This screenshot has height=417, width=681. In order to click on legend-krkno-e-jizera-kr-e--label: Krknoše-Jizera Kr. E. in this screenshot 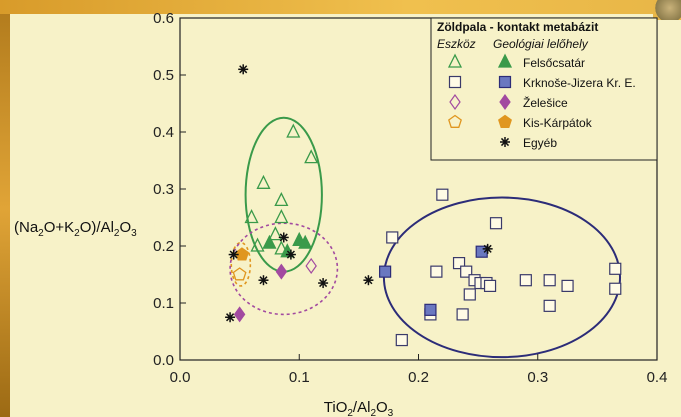, I will do `click(579, 83)`.